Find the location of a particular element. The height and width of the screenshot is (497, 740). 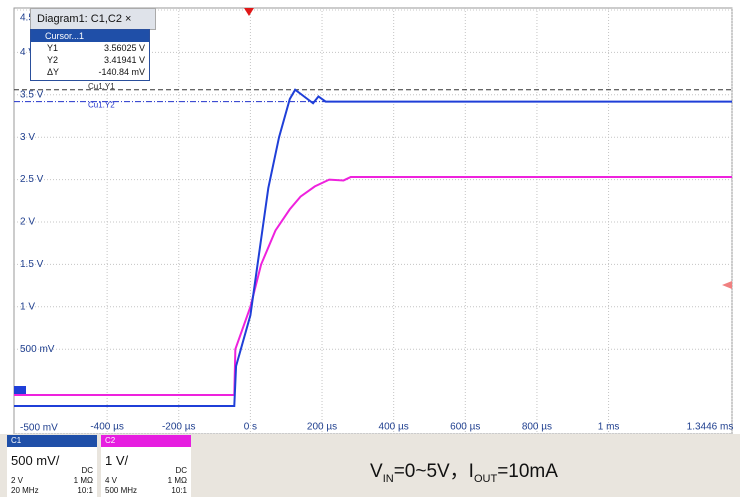

x-tick-label: 800 µs is located at coordinates (537, 427).